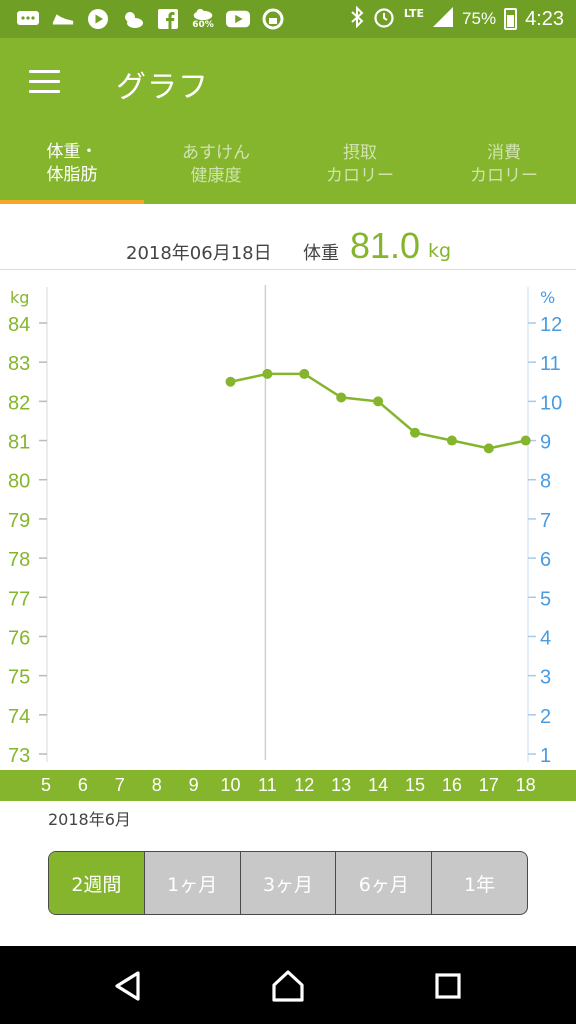 This screenshot has height=1024, width=576. What do you see at coordinates (384, 19) in the screenshot?
I see `alarm-icon` at bounding box center [384, 19].